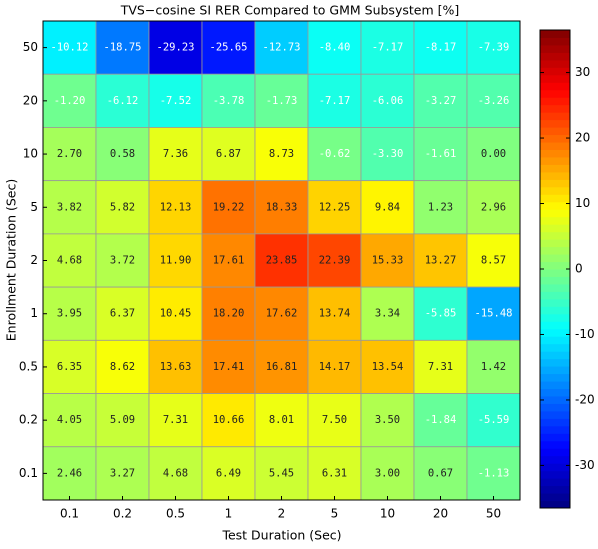 This screenshot has width=598, height=549. Describe the element at coordinates (335, 314) in the screenshot. I see `cell-label: 13.74` at that location.